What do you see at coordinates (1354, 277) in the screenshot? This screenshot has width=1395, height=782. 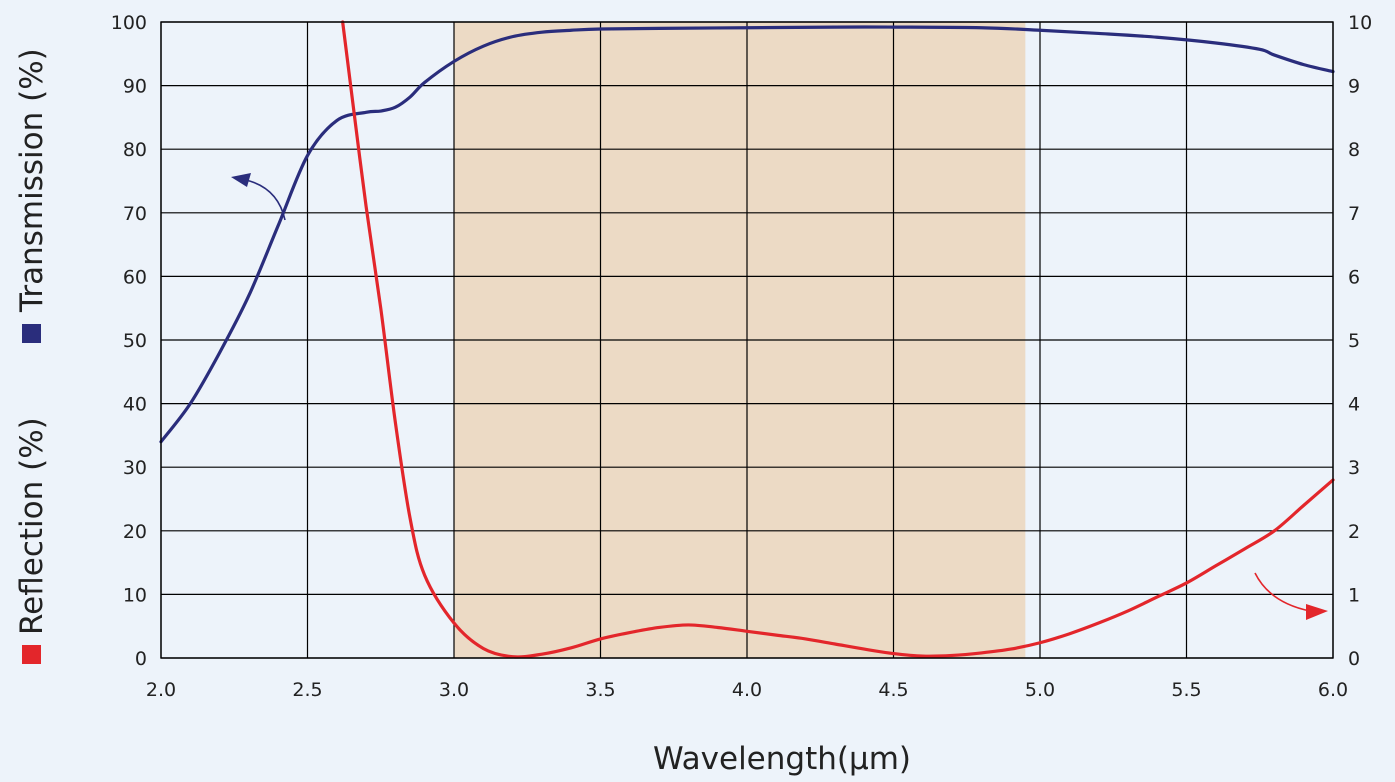 I see `right-y-tick-label: 6` at bounding box center [1354, 277].